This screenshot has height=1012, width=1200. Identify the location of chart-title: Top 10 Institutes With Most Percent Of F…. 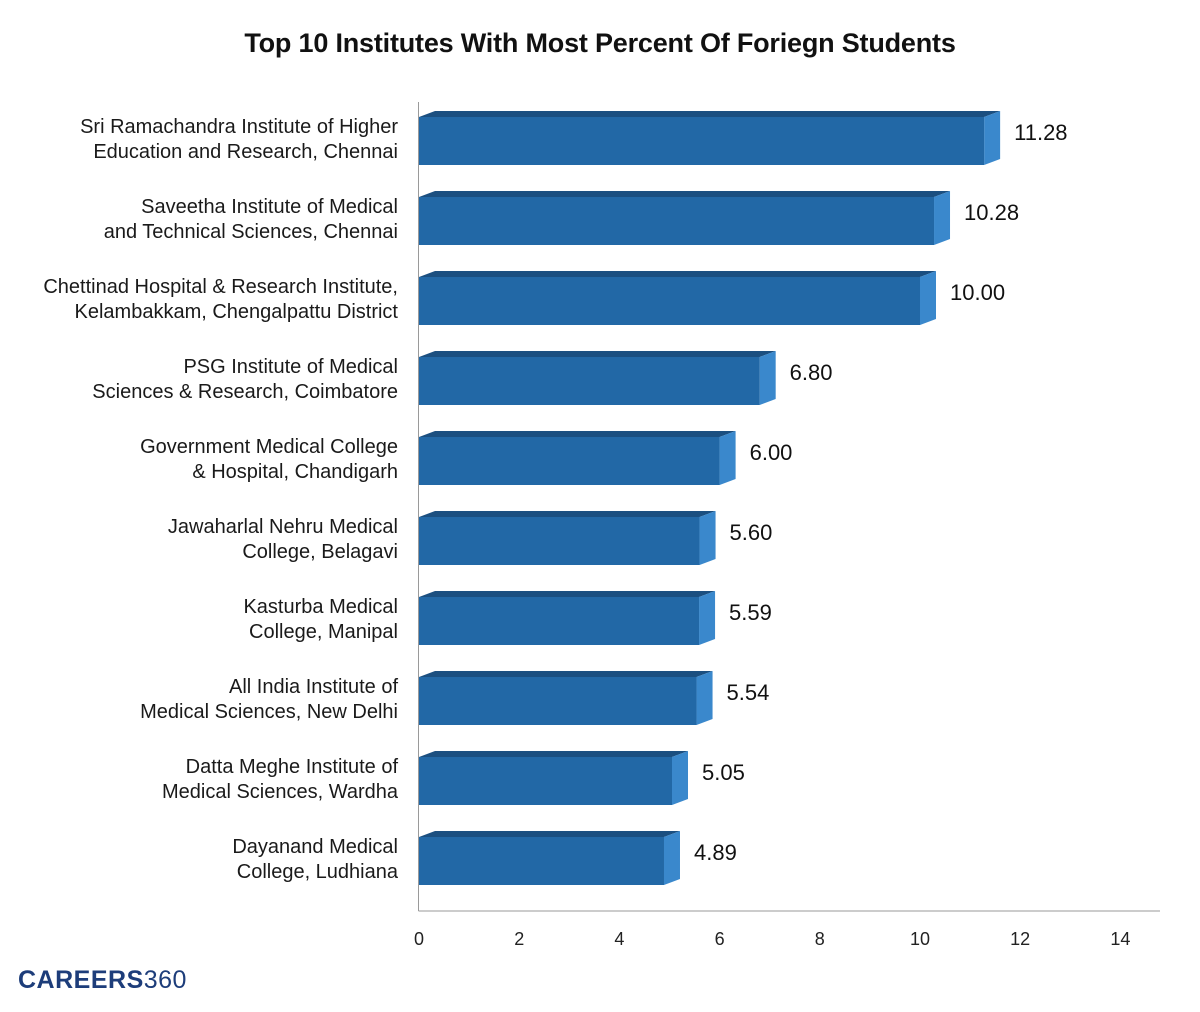
(600, 43).